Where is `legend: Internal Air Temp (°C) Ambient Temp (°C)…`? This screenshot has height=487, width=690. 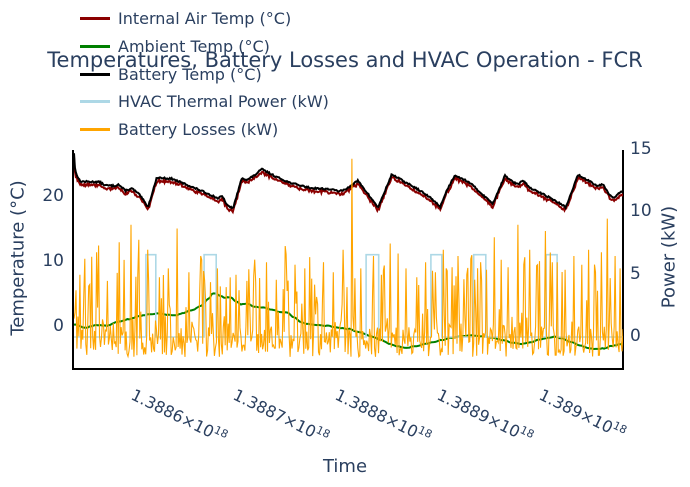
legend: Internal Air Temp (°C) Ambient Temp (°C)… is located at coordinates (204, 74).